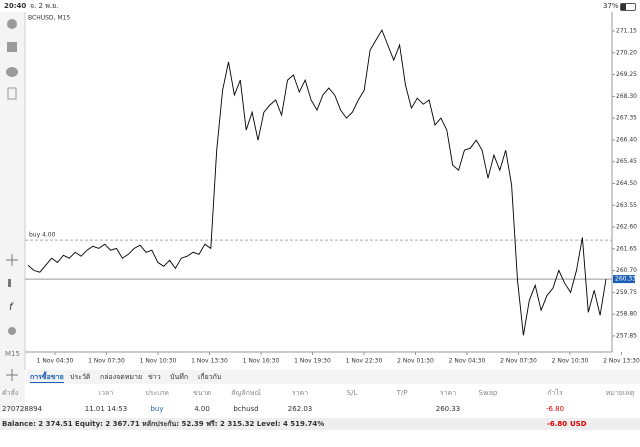 Image resolution: width=640 pixels, height=447 pixels. What do you see at coordinates (121, 377) in the screenshot?
I see `tab: กล่องจดหมาย` at bounding box center [121, 377].